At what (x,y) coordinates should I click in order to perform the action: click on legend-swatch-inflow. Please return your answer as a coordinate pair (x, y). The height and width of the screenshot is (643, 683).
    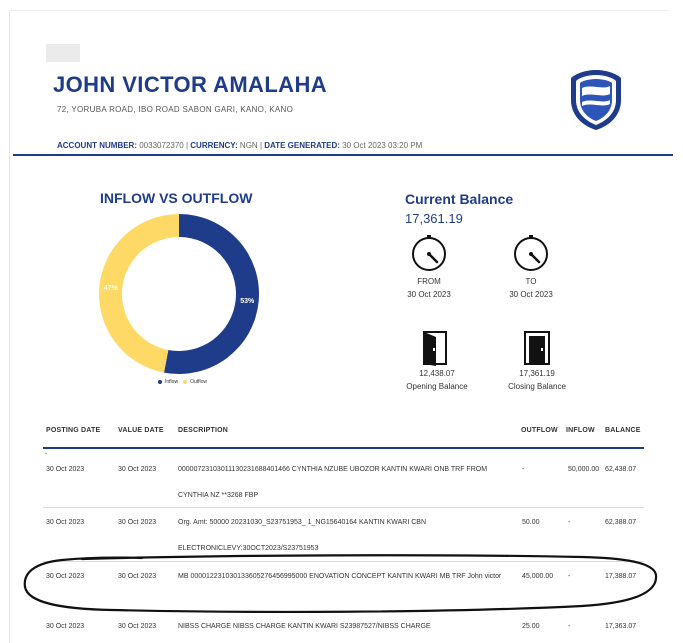
    Looking at the image, I should click on (160, 382).